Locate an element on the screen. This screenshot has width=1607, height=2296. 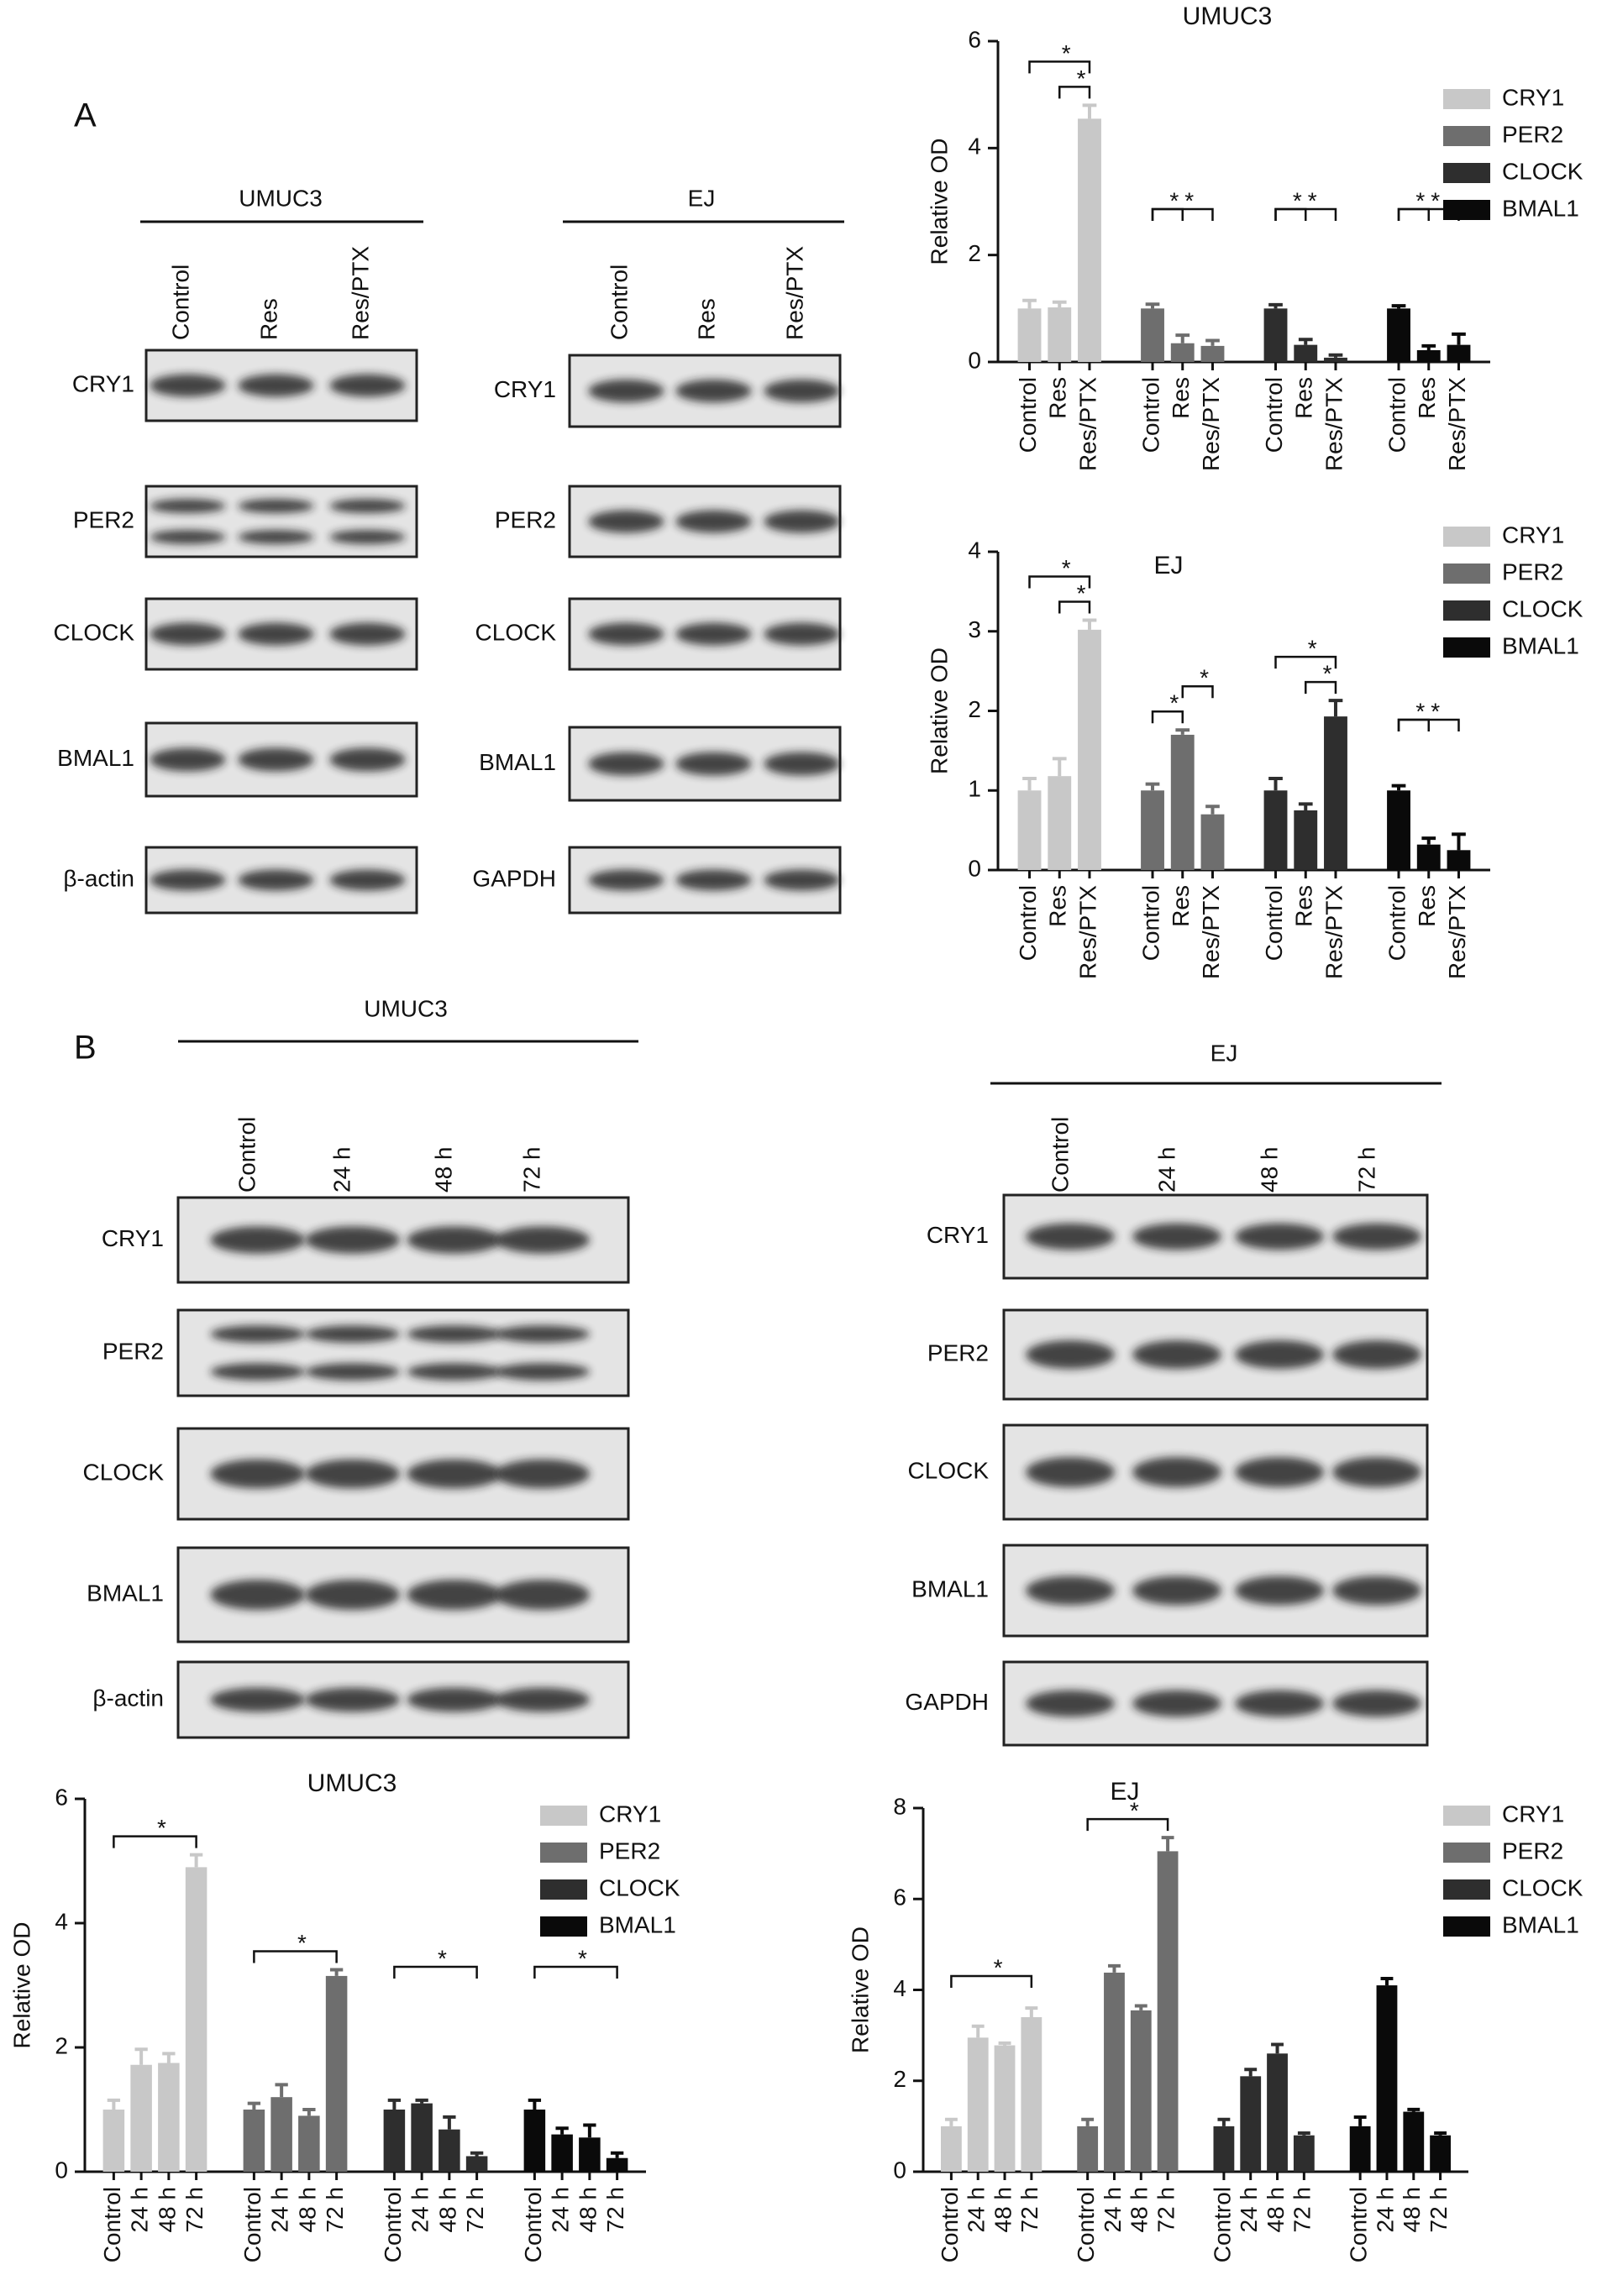
blot-box is located at coordinates (281, 521).